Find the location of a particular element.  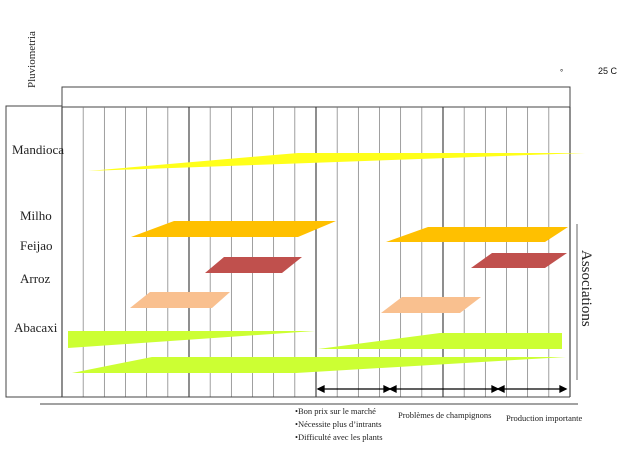

timeline-arrows is located at coordinates (442, 389).